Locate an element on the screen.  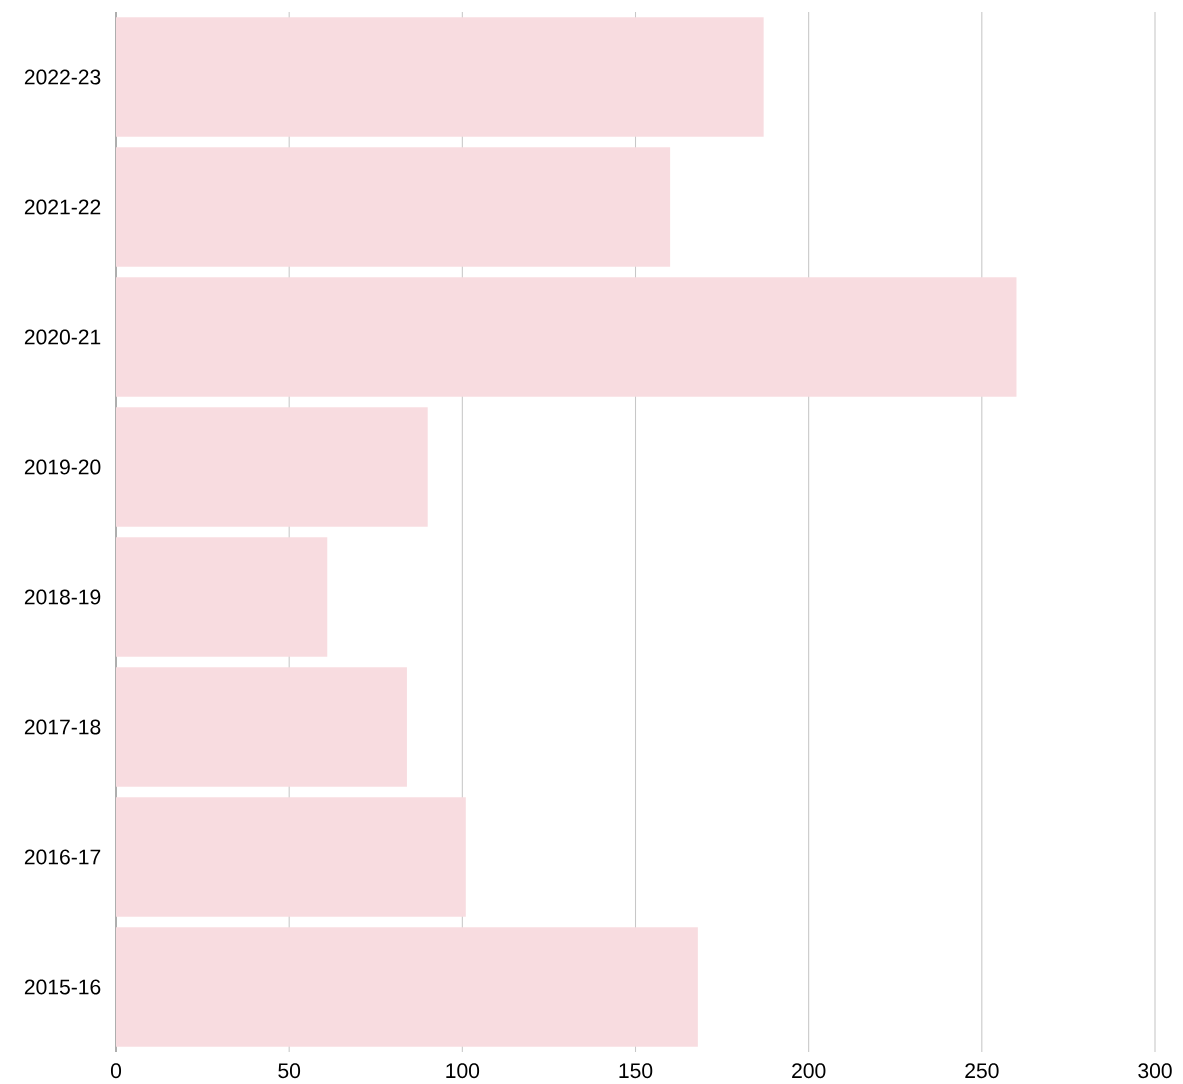
y-tick-label: 2022-23 is located at coordinates (62, 77).